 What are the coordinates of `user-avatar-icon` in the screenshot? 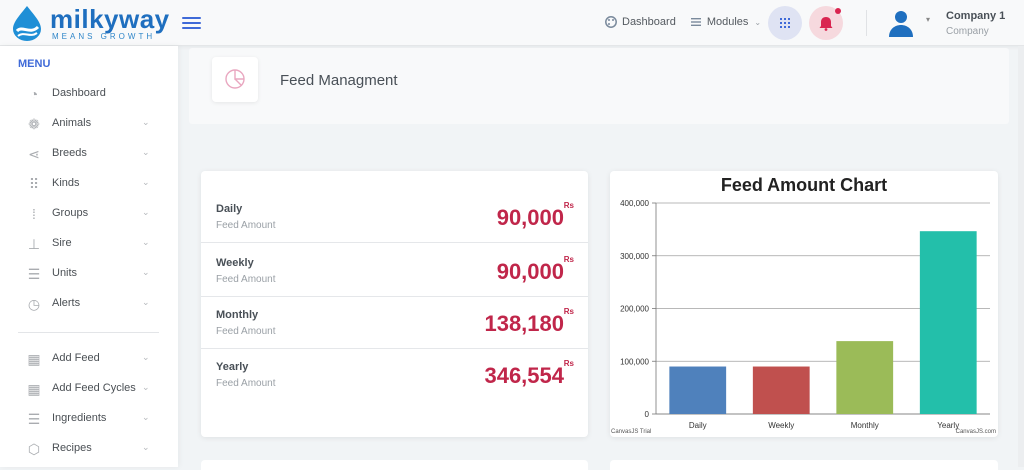 It's located at (901, 23).